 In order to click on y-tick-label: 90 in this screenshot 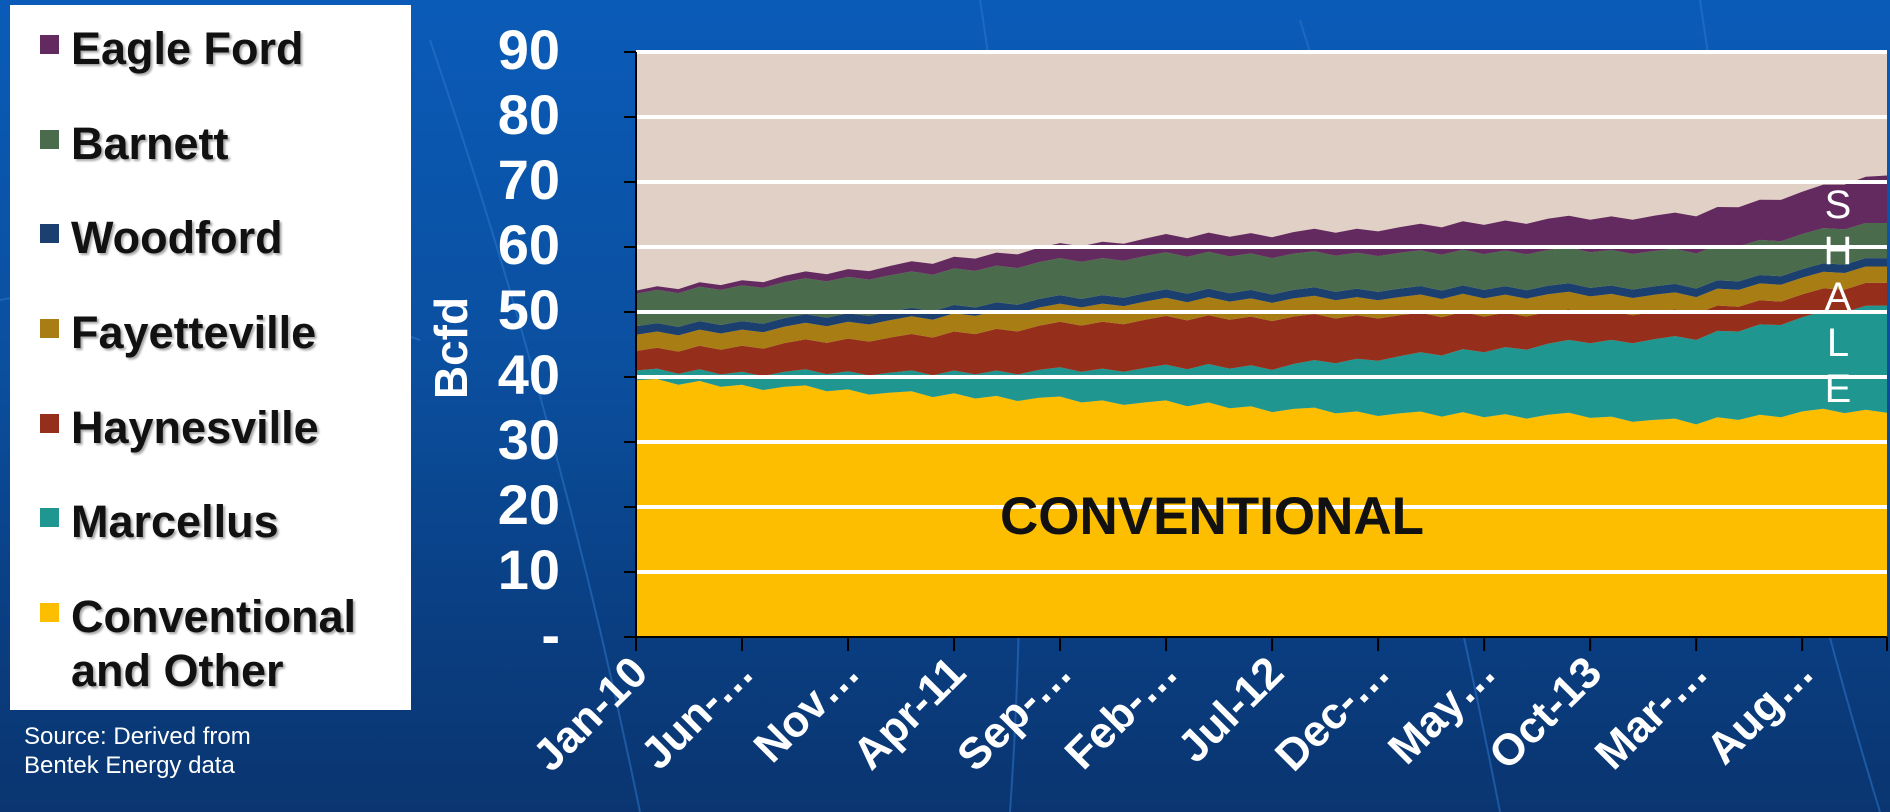, I will do `click(529, 49)`.